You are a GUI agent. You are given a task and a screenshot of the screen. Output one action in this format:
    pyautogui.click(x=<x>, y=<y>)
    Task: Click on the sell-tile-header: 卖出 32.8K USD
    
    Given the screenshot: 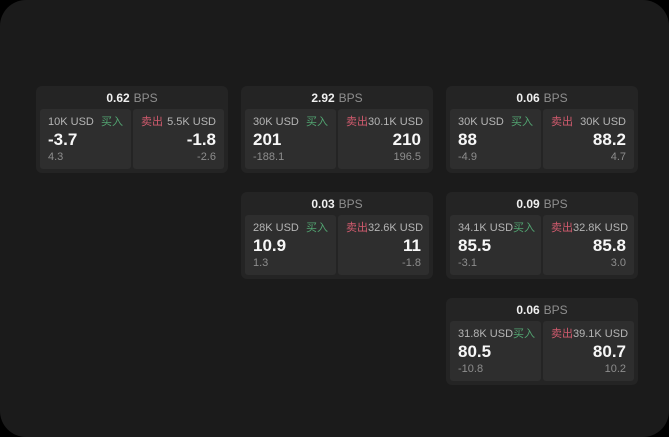 What is the action you would take?
    pyautogui.click(x=590, y=228)
    